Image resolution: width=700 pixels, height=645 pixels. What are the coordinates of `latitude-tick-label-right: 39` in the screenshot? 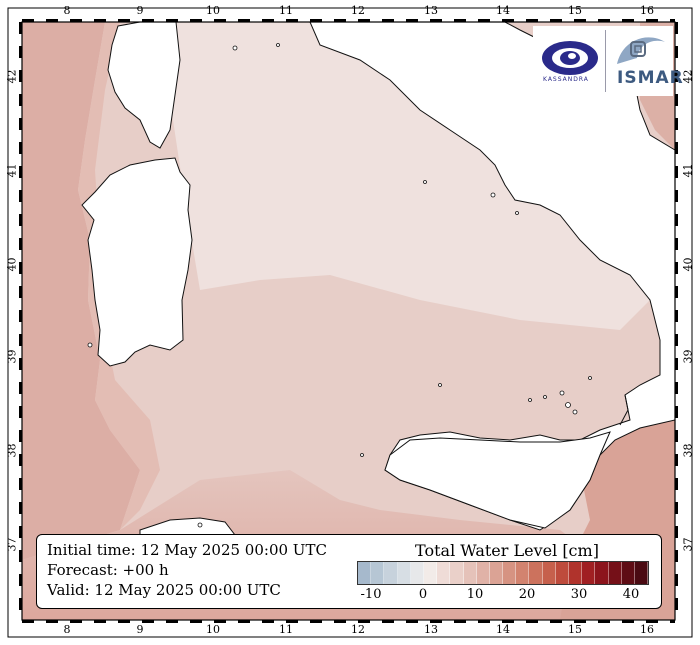 It's located at (688, 356).